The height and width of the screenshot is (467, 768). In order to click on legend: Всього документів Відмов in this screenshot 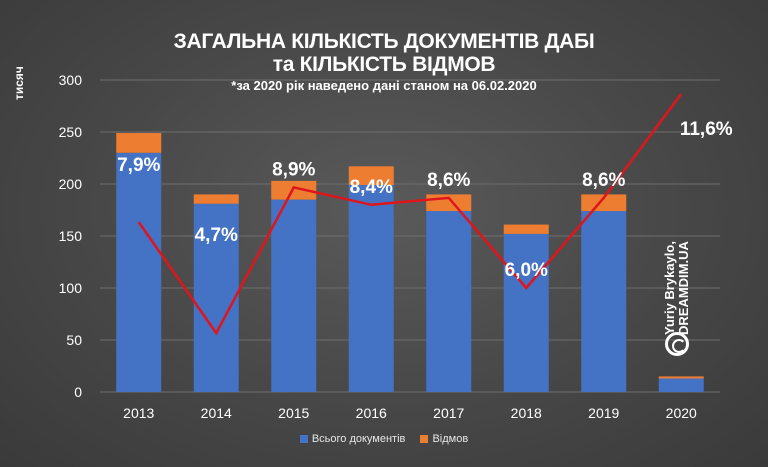, I will do `click(384, 439)`.